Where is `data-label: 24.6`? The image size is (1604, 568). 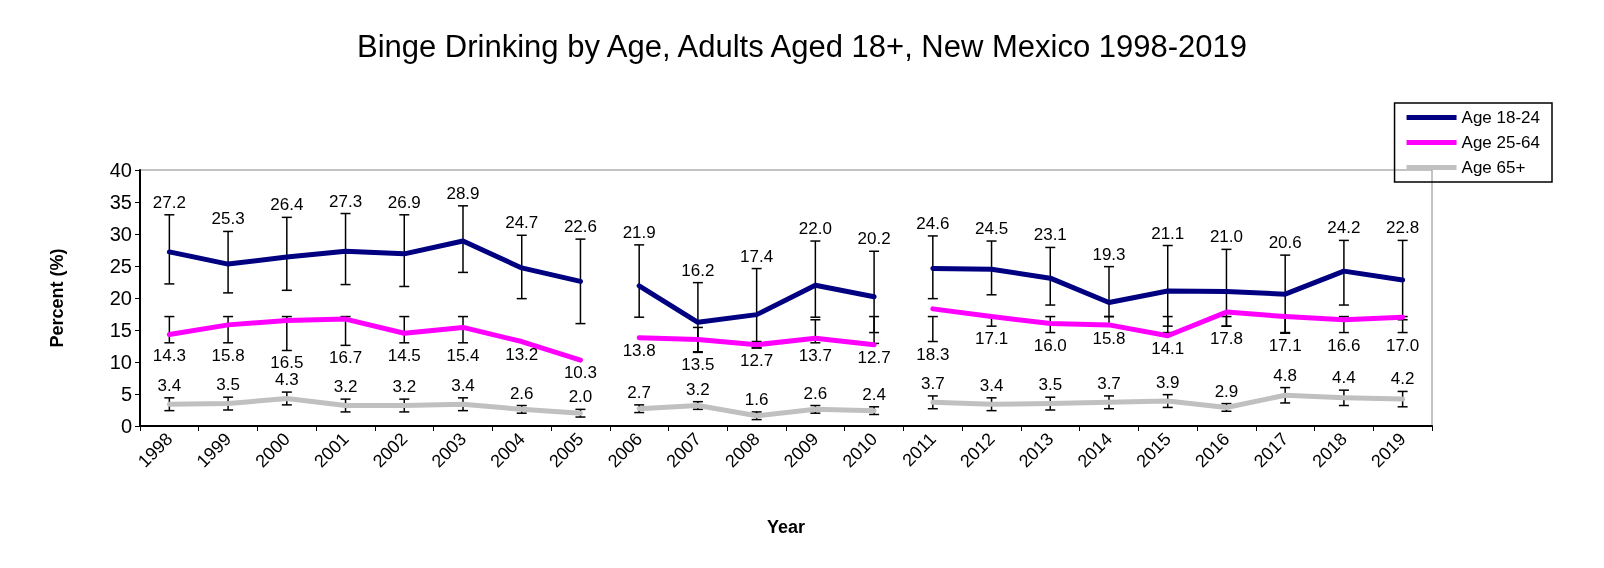
data-label: 24.6 is located at coordinates (933, 223).